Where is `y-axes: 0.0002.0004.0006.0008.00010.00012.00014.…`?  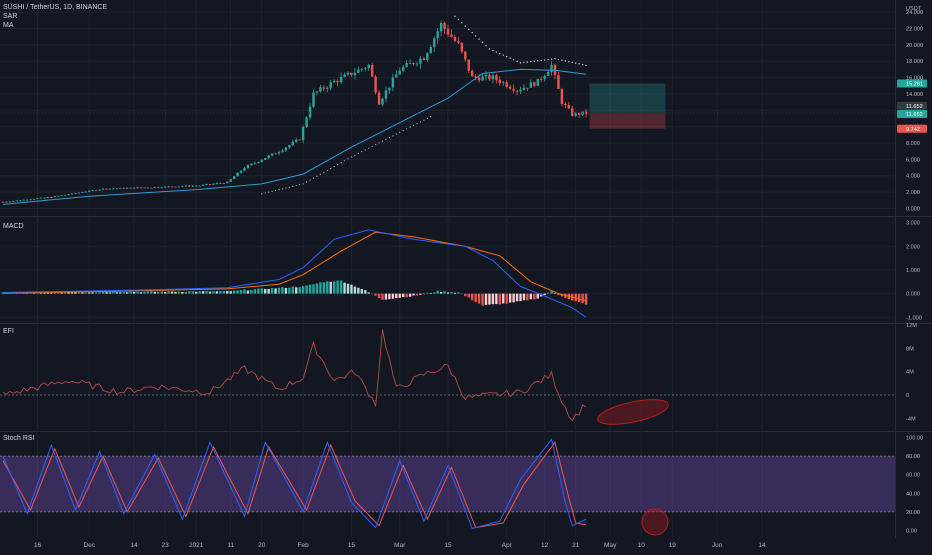 y-axes: 0.0002.0004.0006.0008.00010.00012.00014.… is located at coordinates (912, 270).